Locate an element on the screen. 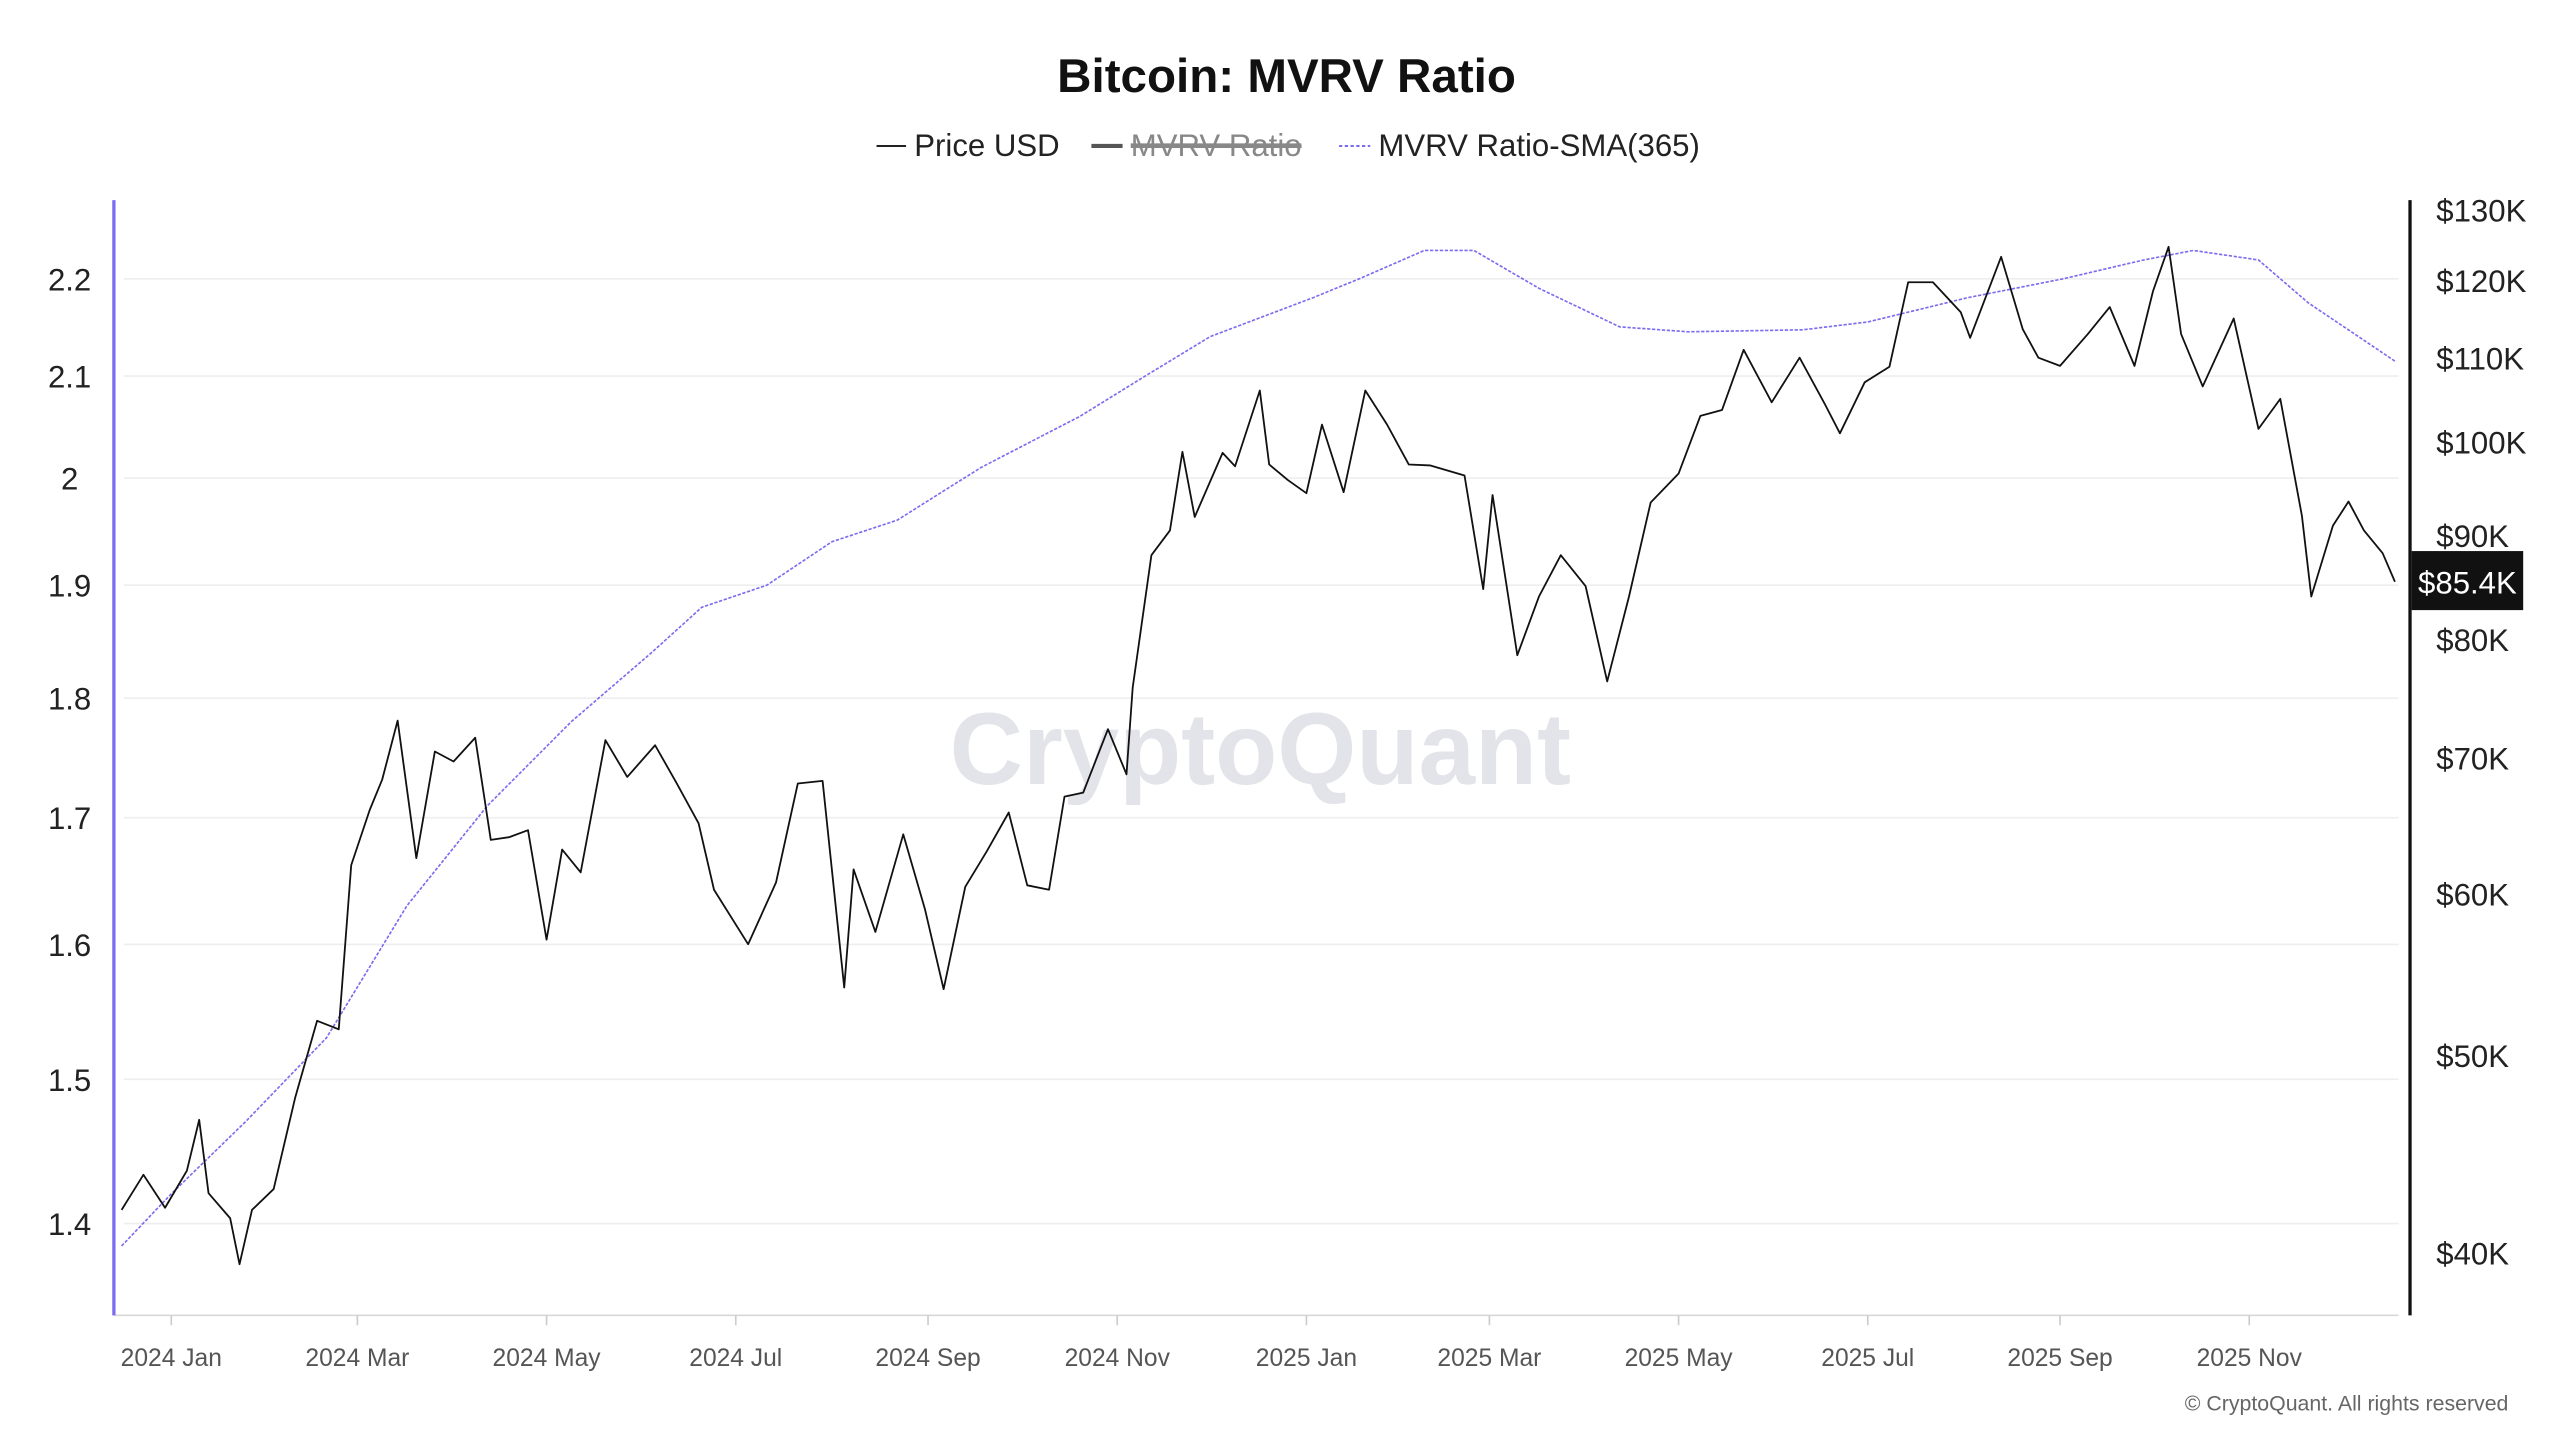 The width and height of the screenshot is (2560, 1440). x-tick-label: 2025 May is located at coordinates (1679, 1358).